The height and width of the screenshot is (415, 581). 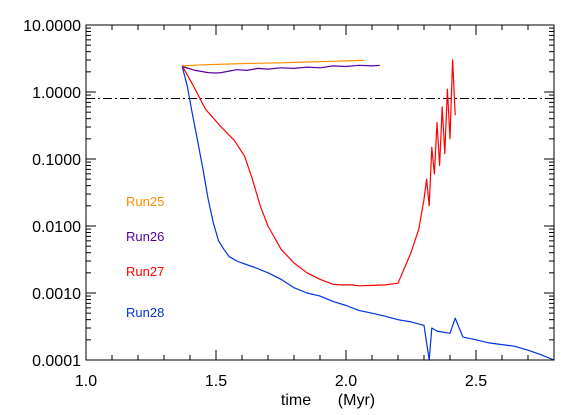 I want to click on y-tick-label: 0.0100, so click(x=56, y=227).